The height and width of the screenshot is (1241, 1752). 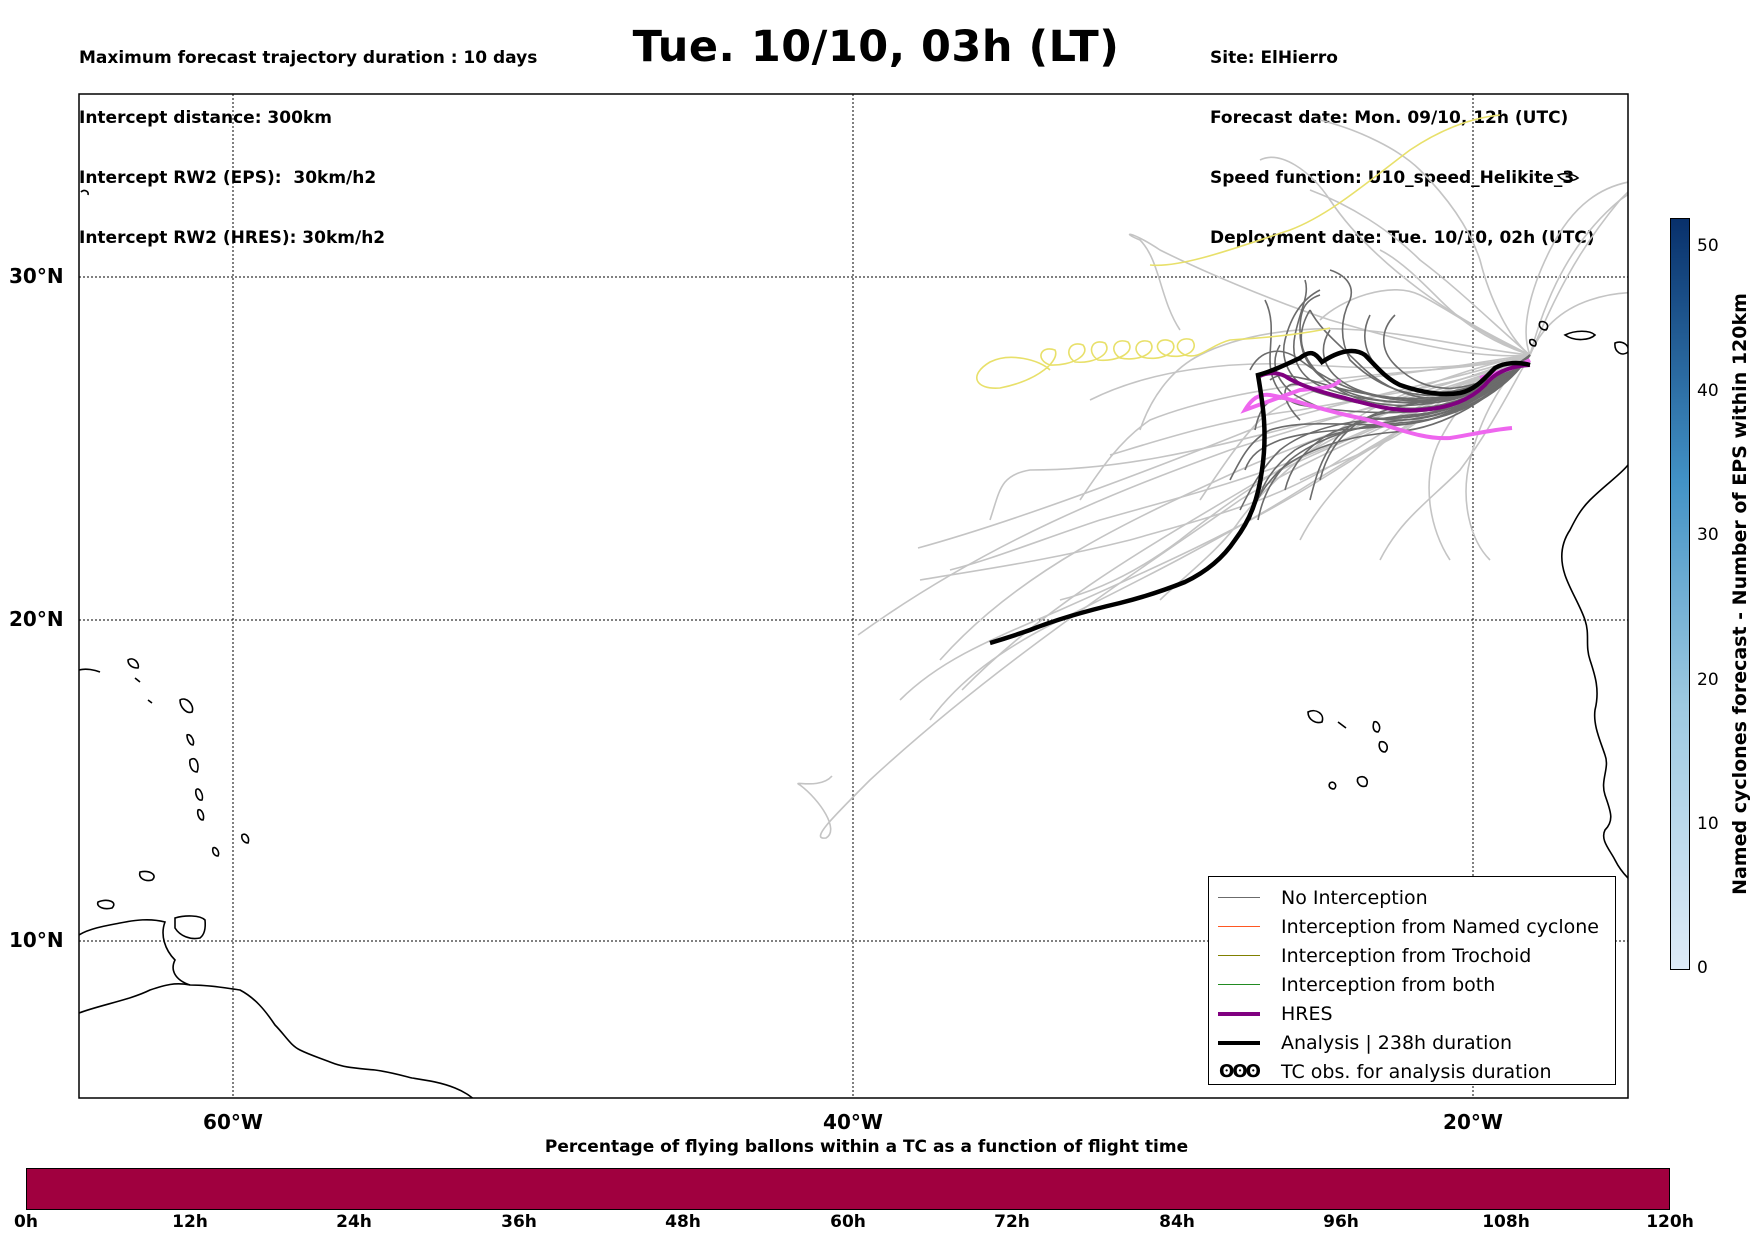 What do you see at coordinates (190, 1222) in the screenshot?
I see `bottom-tick-12h: 12h` at bounding box center [190, 1222].